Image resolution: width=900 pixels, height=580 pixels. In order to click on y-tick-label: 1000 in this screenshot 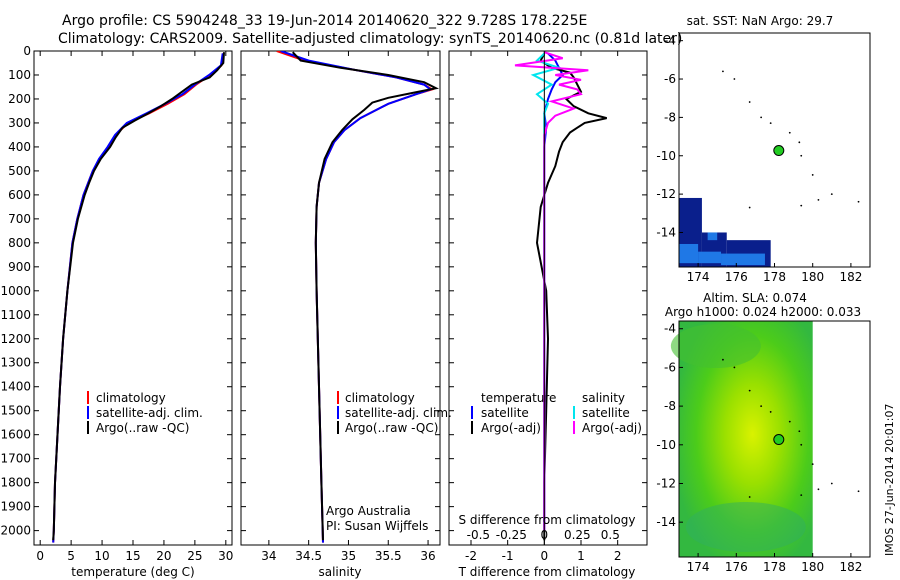, I will do `click(15, 291)`.